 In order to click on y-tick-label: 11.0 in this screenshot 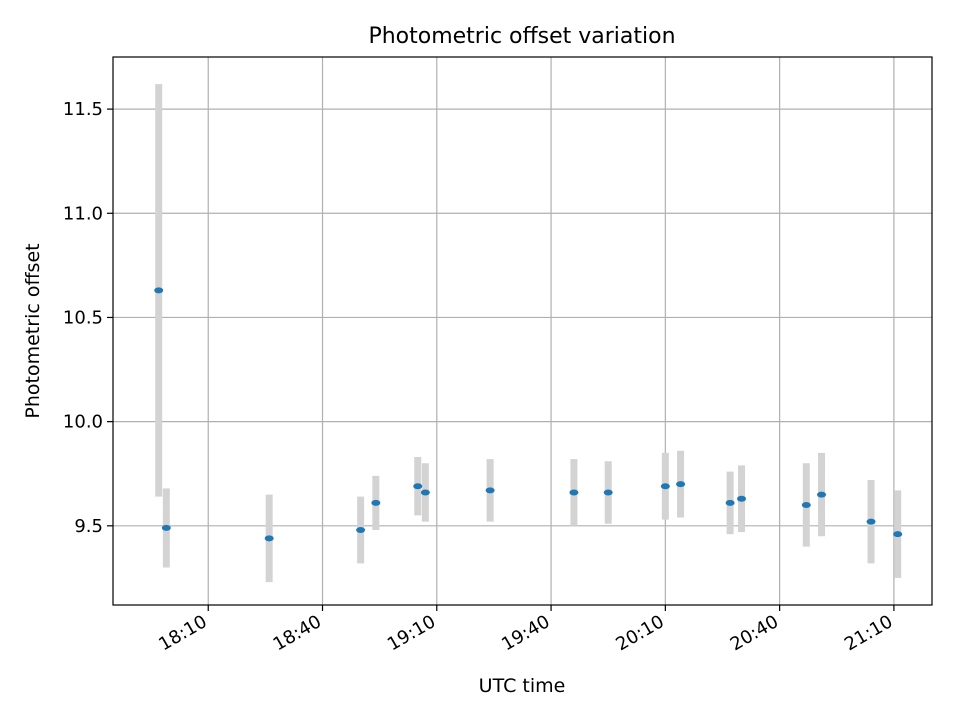, I will do `click(83, 213)`.